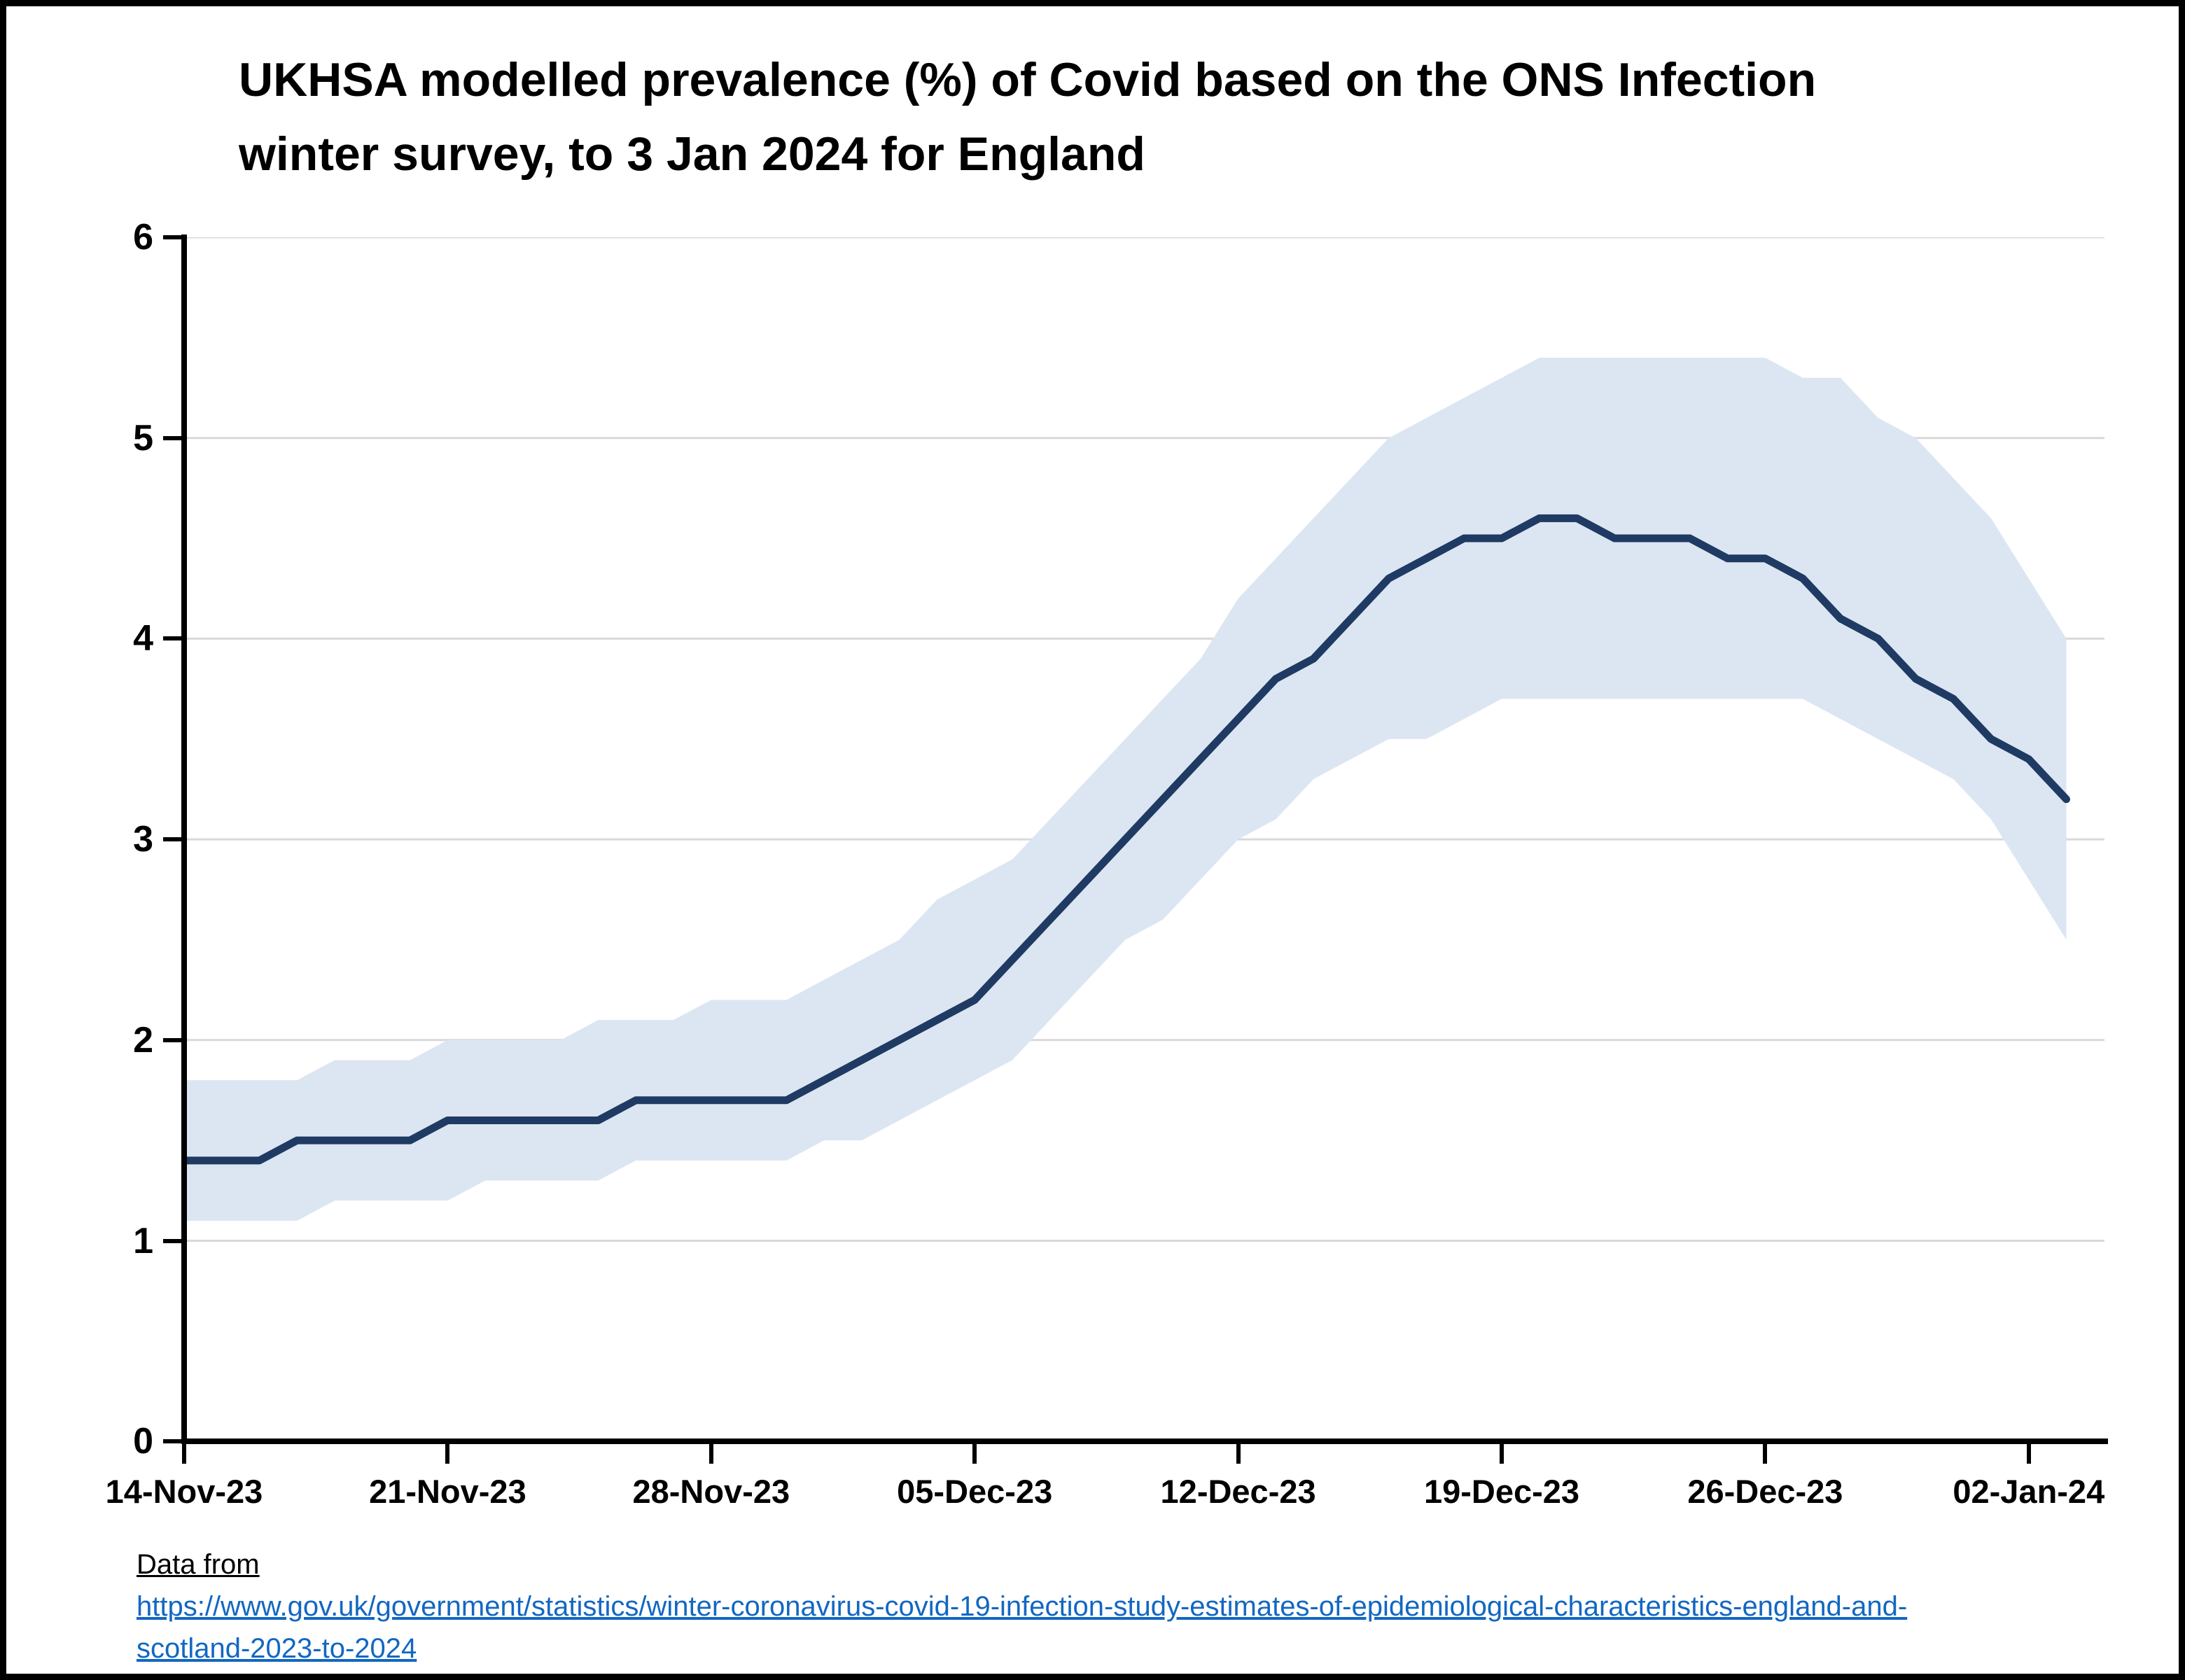  Describe the element at coordinates (1502, 1491) in the screenshot. I see `x-tick-label: 19-Dec-23` at that location.